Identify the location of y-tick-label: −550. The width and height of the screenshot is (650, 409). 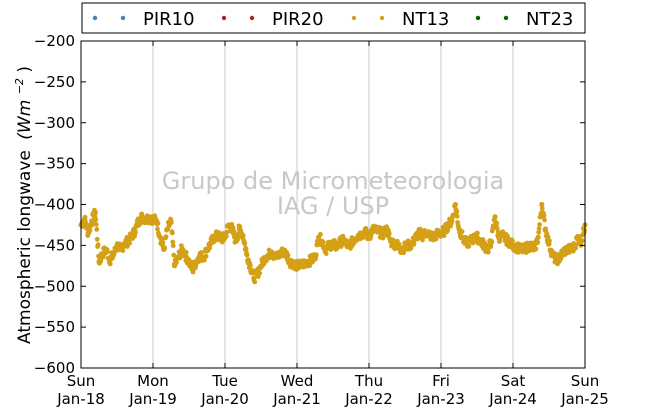
(54, 327).